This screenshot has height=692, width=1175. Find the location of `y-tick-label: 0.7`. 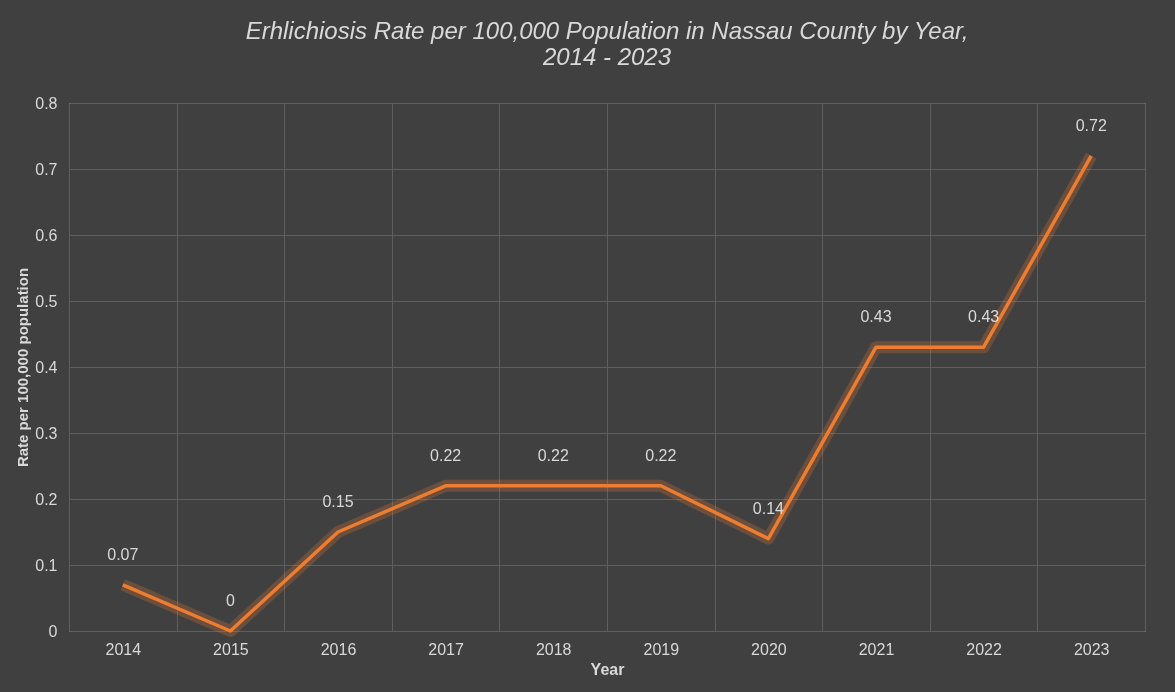

y-tick-label: 0.7 is located at coordinates (46, 169).